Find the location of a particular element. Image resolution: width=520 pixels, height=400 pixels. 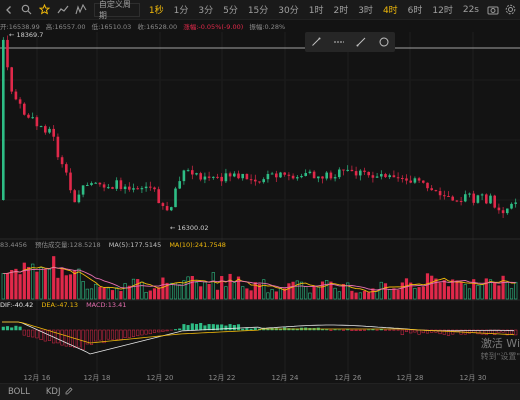

interval-7: 1时 is located at coordinates (316, 11).